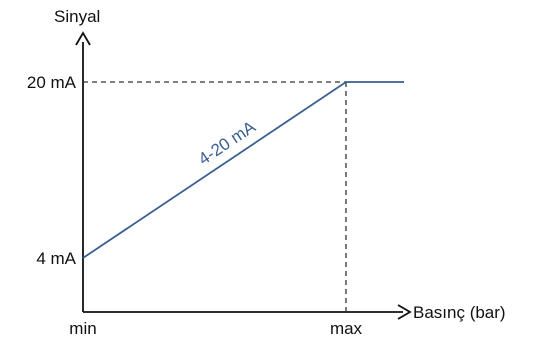 This screenshot has height=349, width=538. What do you see at coordinates (52, 82) in the screenshot?
I see `y-tick-label-20ma: 20 mA` at bounding box center [52, 82].